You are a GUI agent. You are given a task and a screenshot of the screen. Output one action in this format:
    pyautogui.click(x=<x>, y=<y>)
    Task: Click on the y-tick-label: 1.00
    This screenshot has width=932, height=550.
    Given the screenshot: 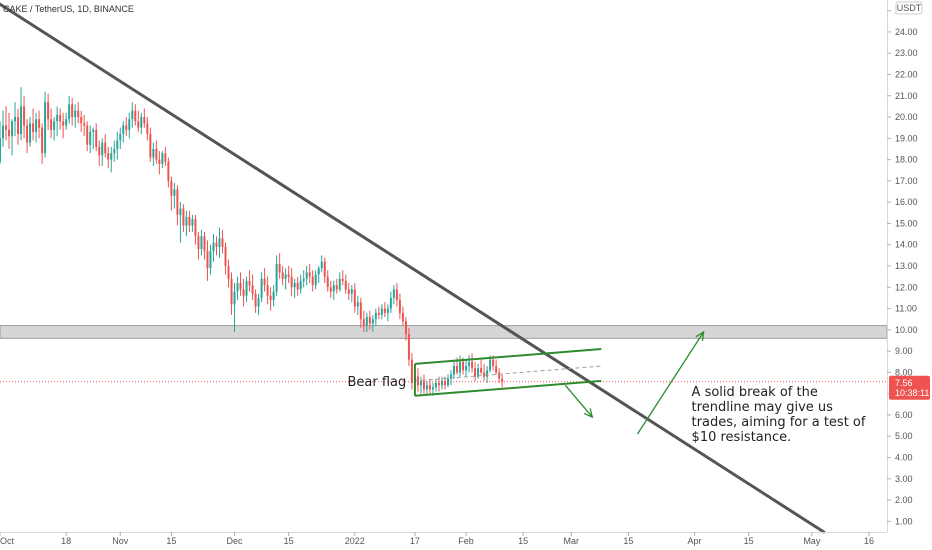 What is the action you would take?
    pyautogui.click(x=904, y=521)
    